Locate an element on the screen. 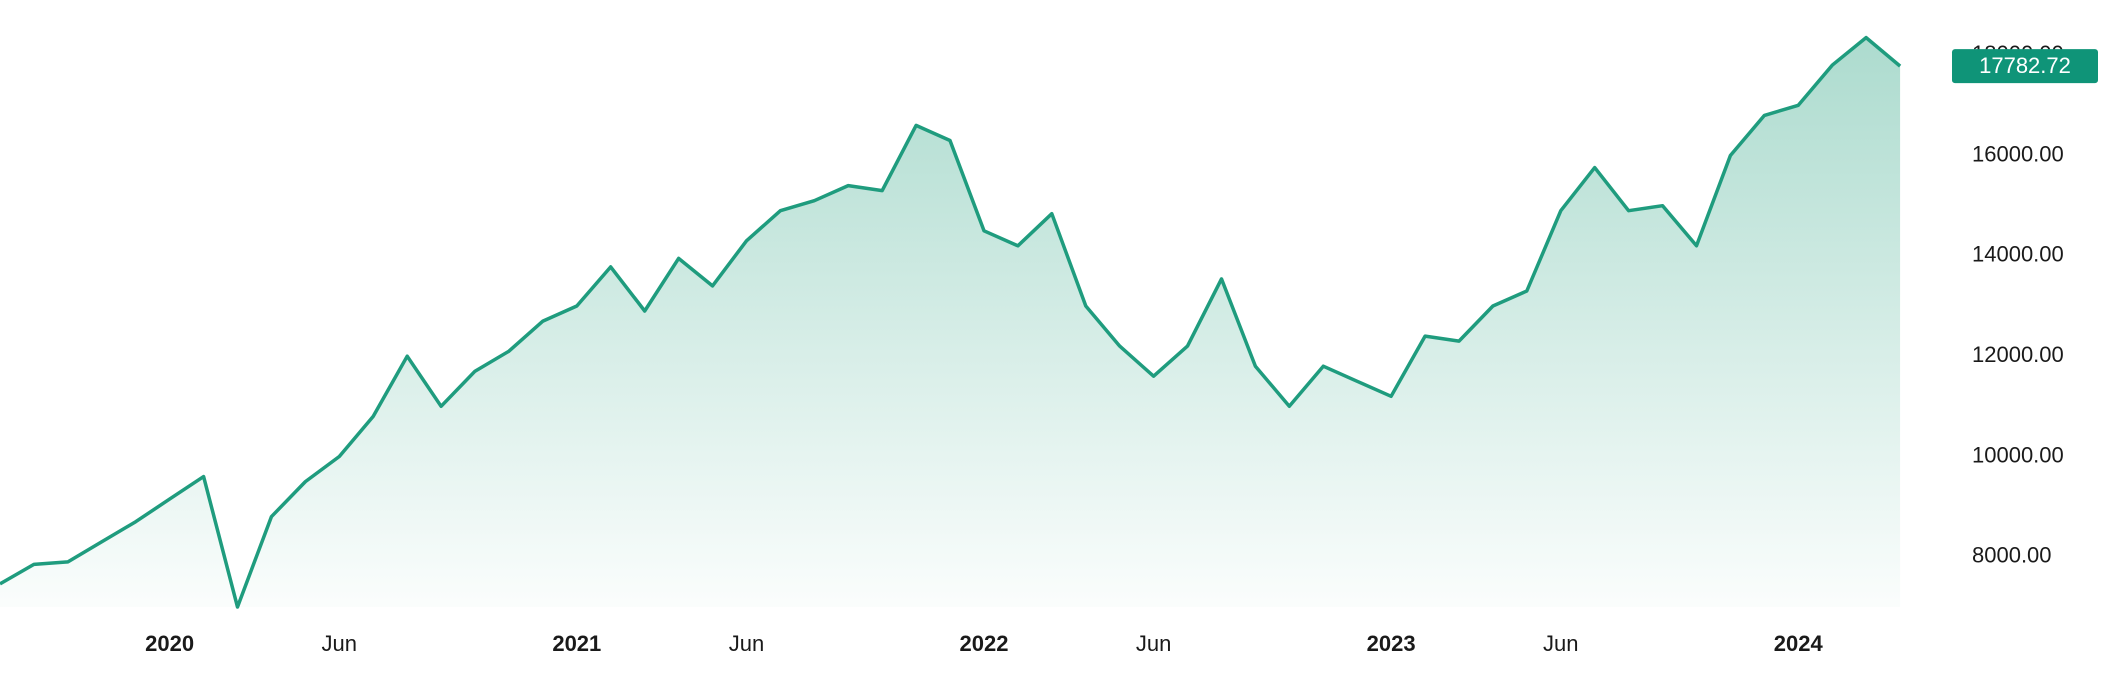  x-tick-label: 2023 is located at coordinates (1391, 643).